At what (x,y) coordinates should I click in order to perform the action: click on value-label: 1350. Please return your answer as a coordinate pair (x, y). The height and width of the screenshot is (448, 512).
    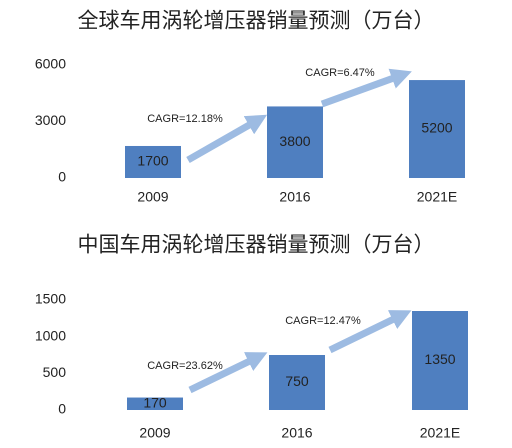
    Looking at the image, I should click on (439, 359).